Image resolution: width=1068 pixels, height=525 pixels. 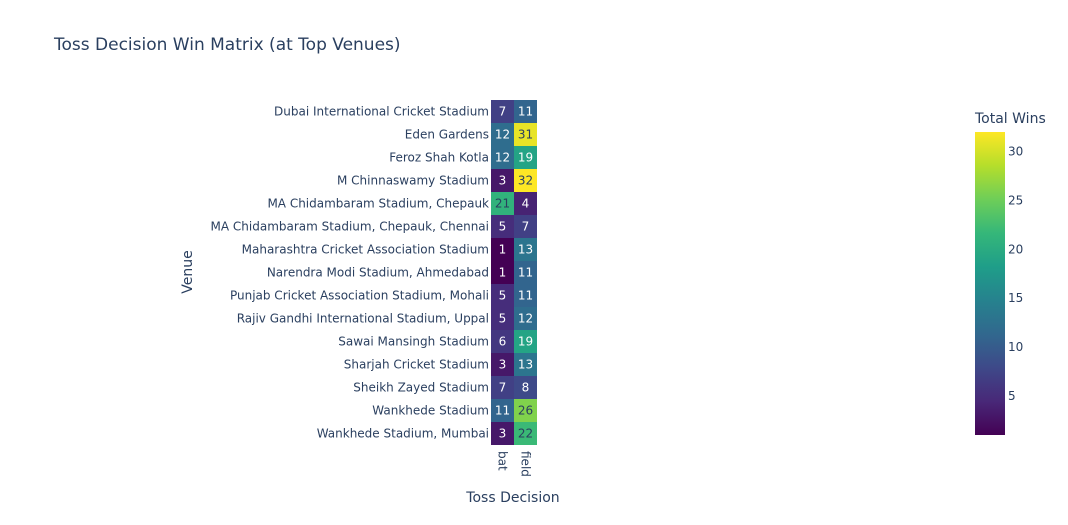 I want to click on y-tick-label: Sawai Mansingh Stadium, so click(x=413, y=342).